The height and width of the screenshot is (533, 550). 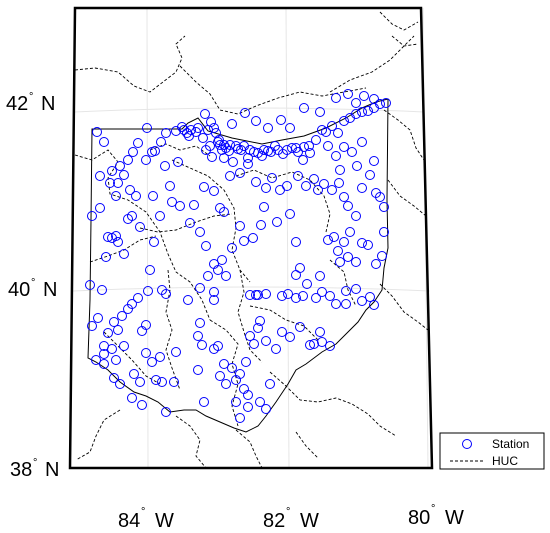 I want to click on legend-huc-label: HUC, so click(x=505, y=461).